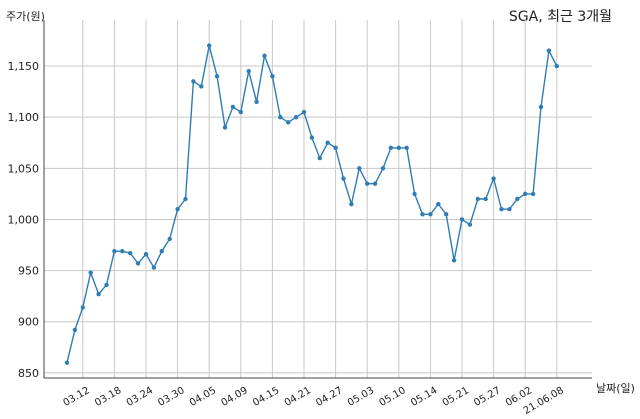 The height and width of the screenshot is (419, 640). Describe the element at coordinates (266, 397) in the screenshot. I see `x-tick-label: 04.15` at that location.